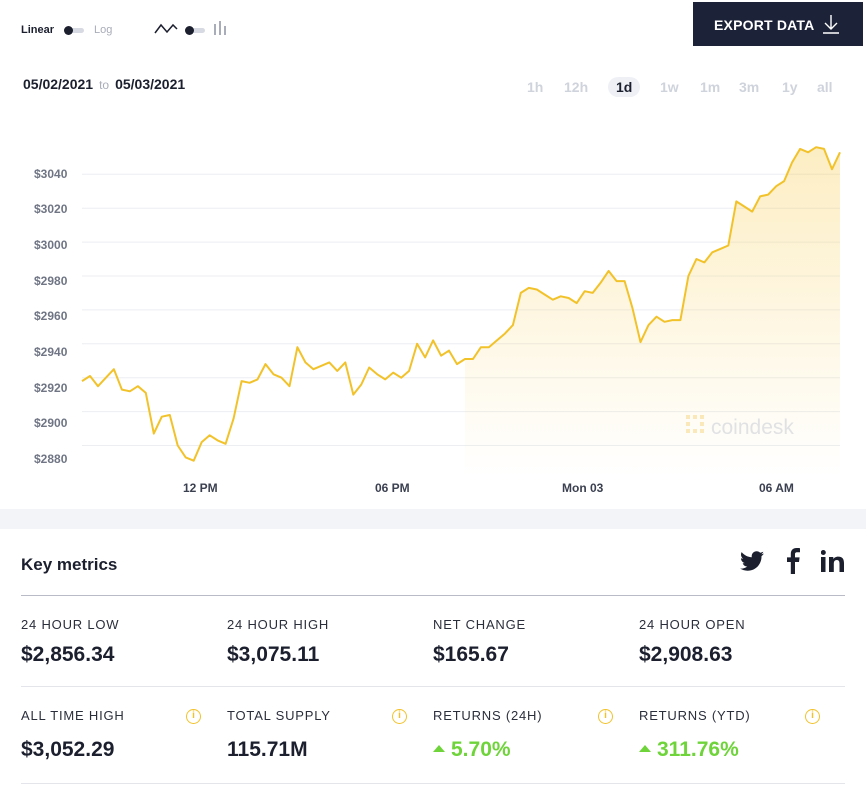 Image resolution: width=866 pixels, height=785 pixels. Describe the element at coordinates (831, 24) in the screenshot. I see `download-icon` at that location.